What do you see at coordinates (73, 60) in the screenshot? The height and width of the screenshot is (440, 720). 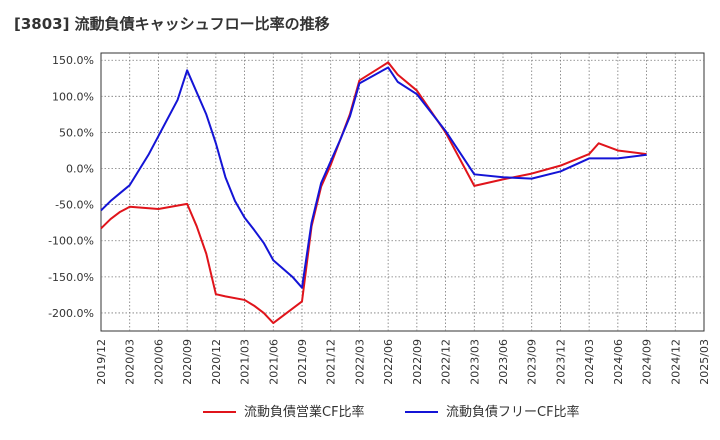 I see `y-tick-label: 150.0%` at bounding box center [73, 60].